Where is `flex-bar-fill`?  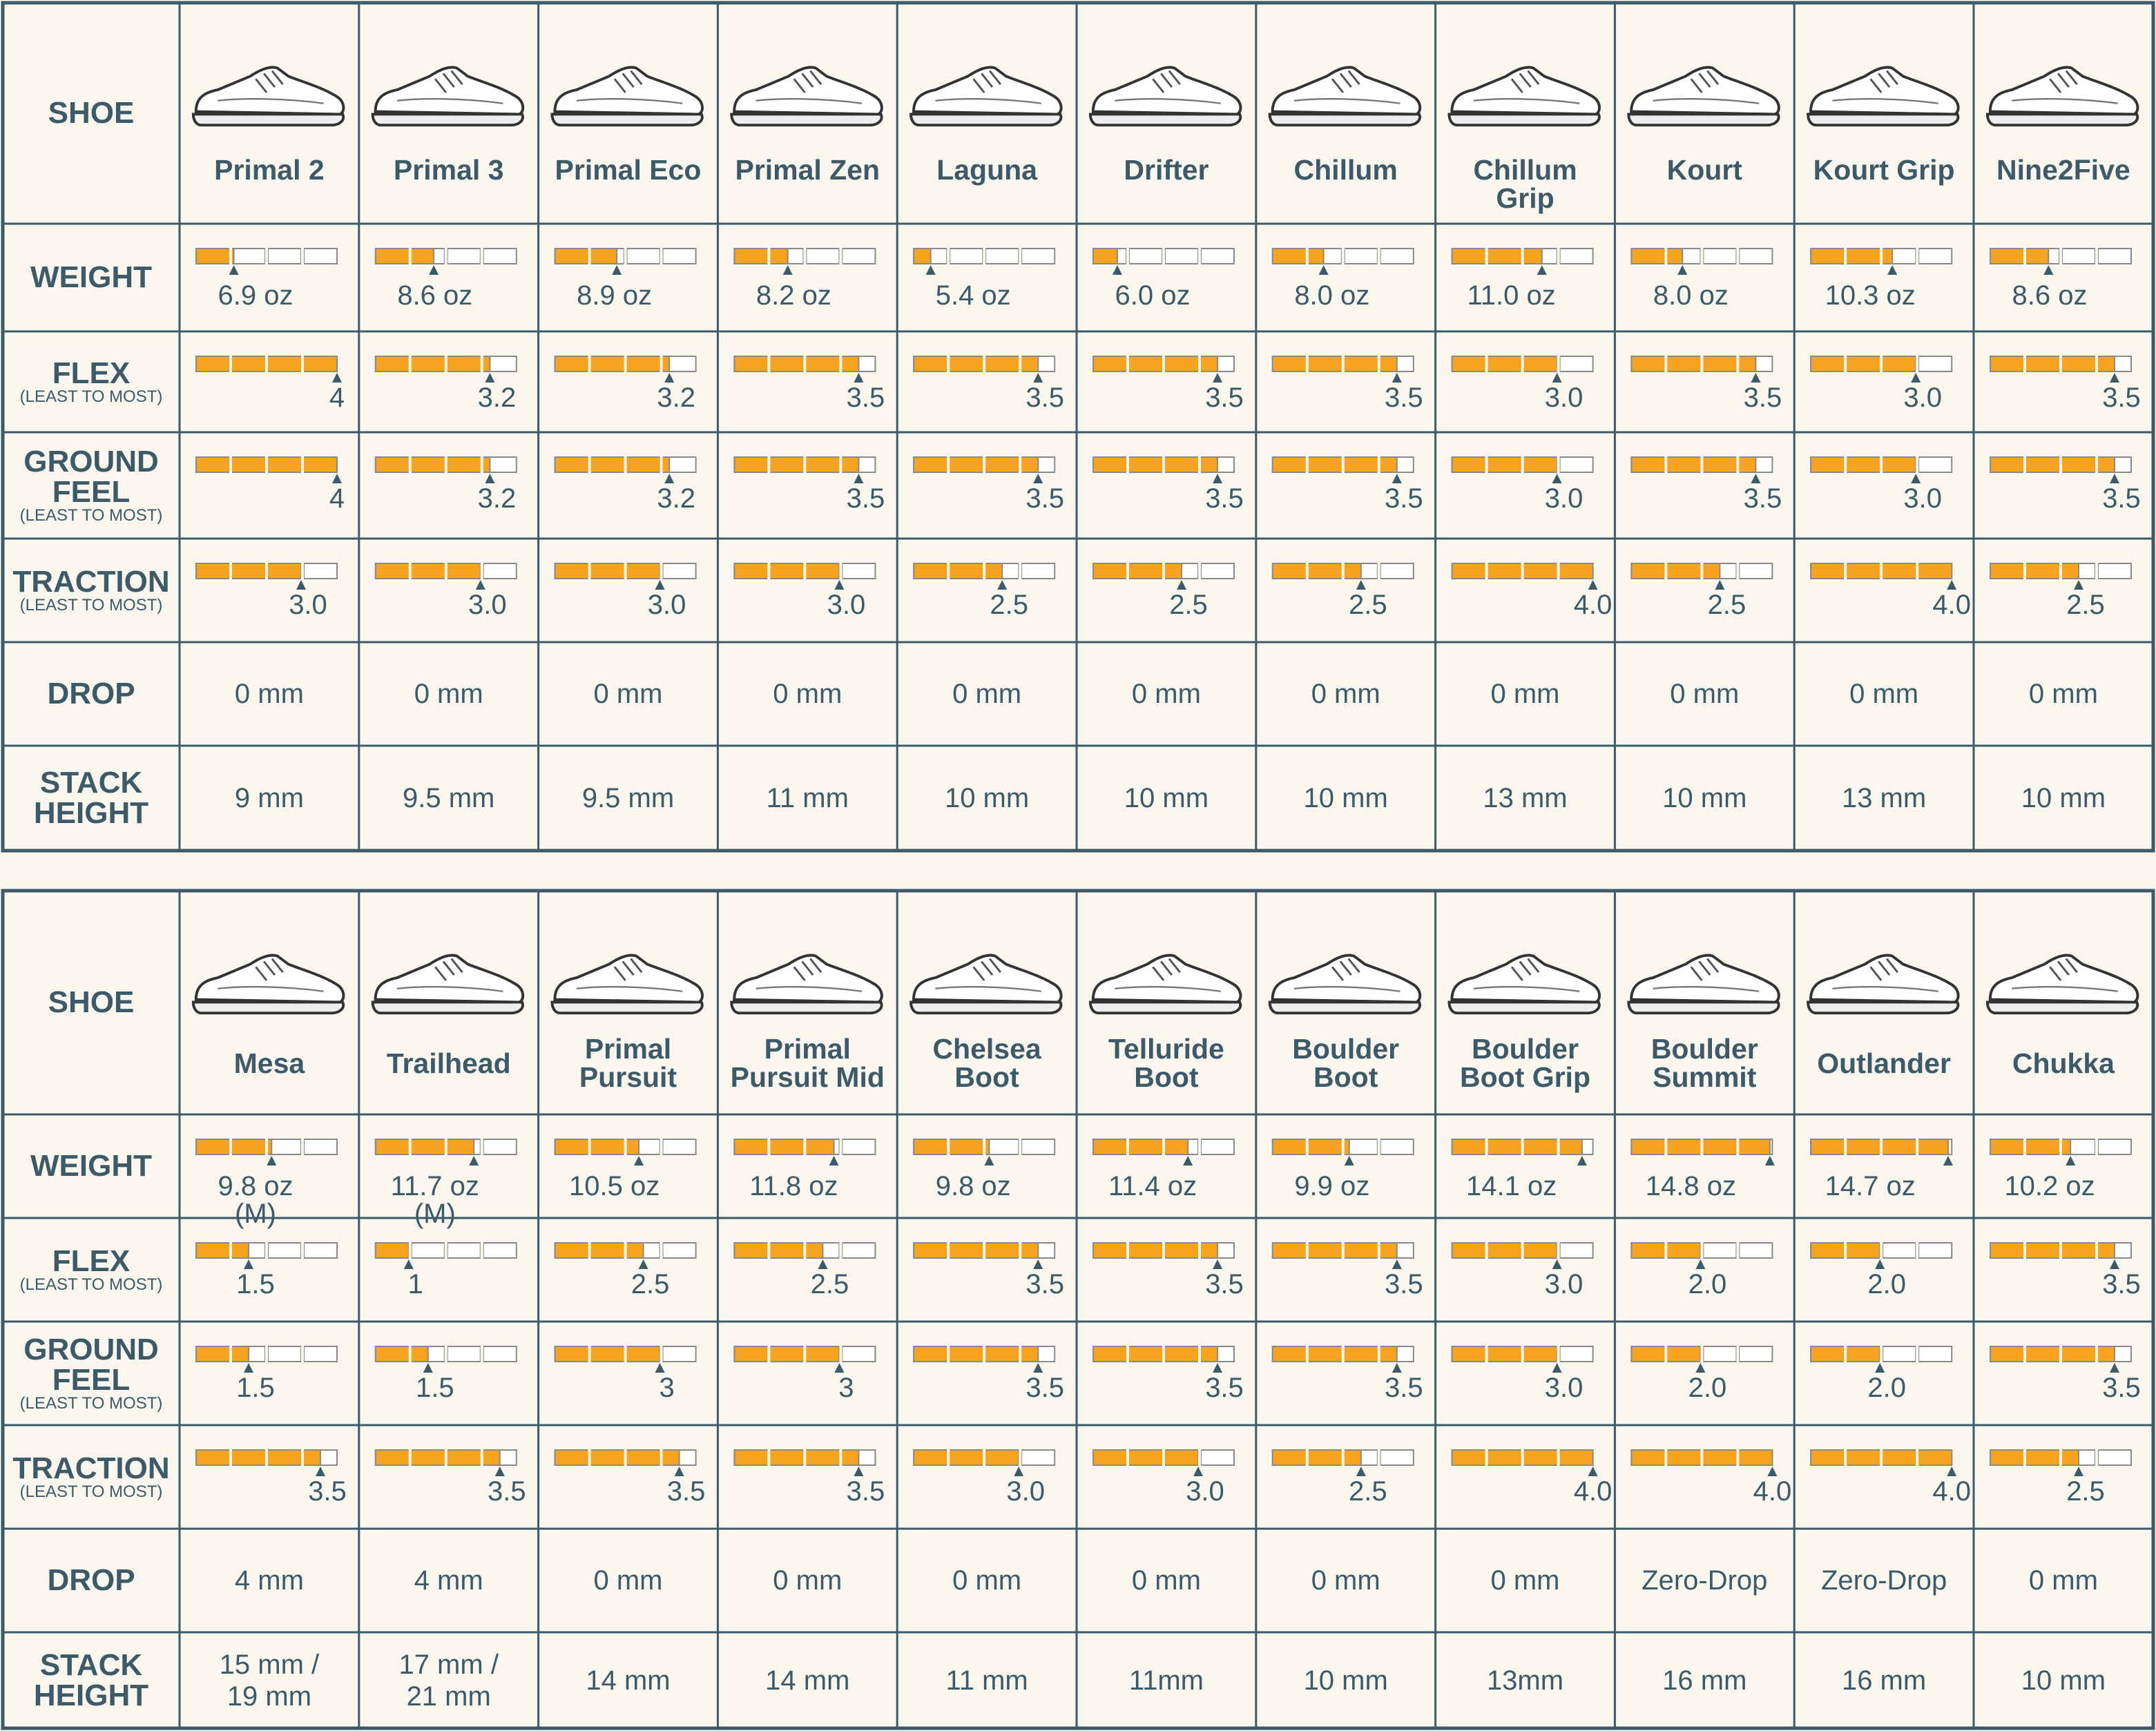 flex-bar-fill is located at coordinates (1334, 1250).